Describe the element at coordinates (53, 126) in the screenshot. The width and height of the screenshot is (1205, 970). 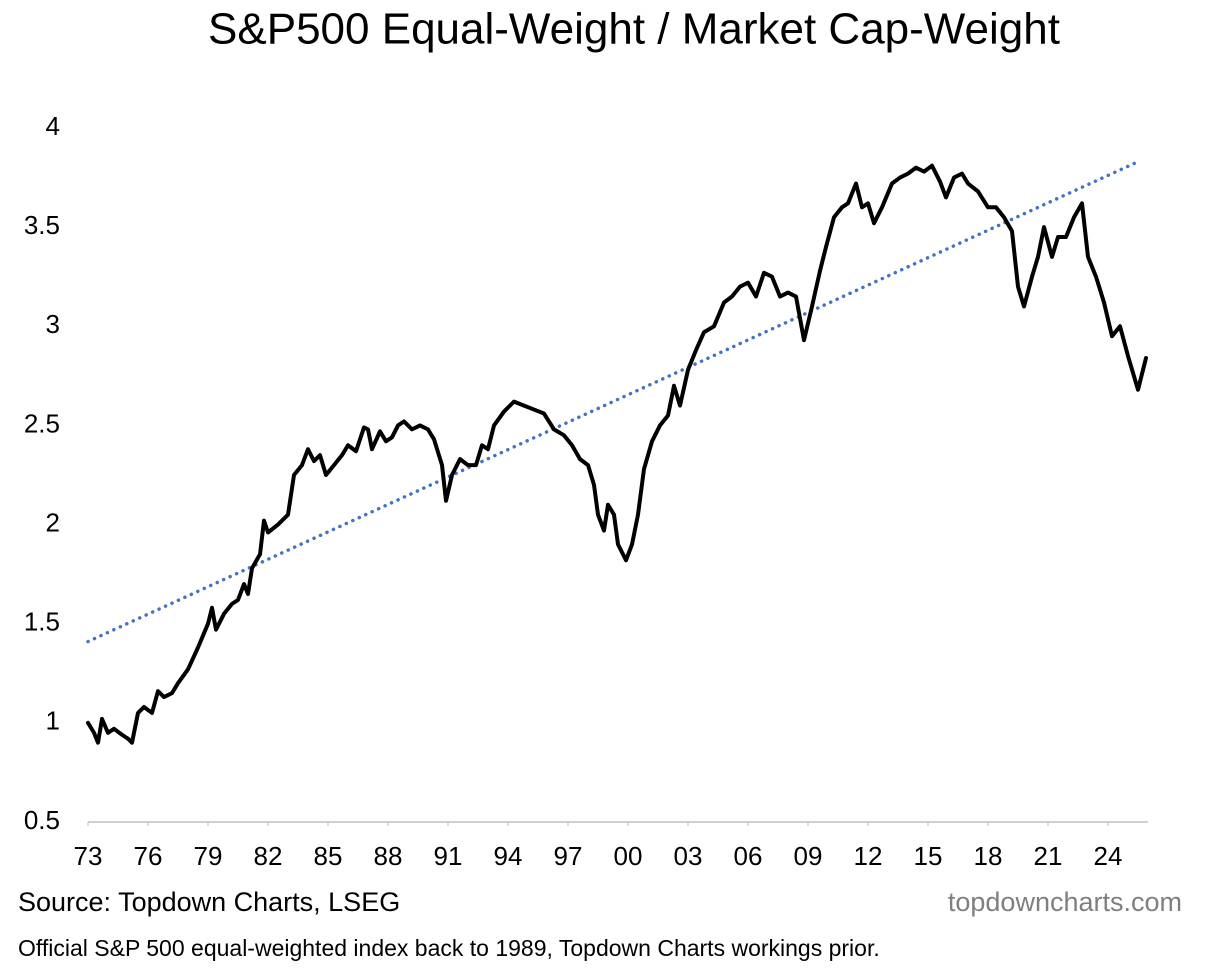
I see `y-tick-label: 4` at that location.